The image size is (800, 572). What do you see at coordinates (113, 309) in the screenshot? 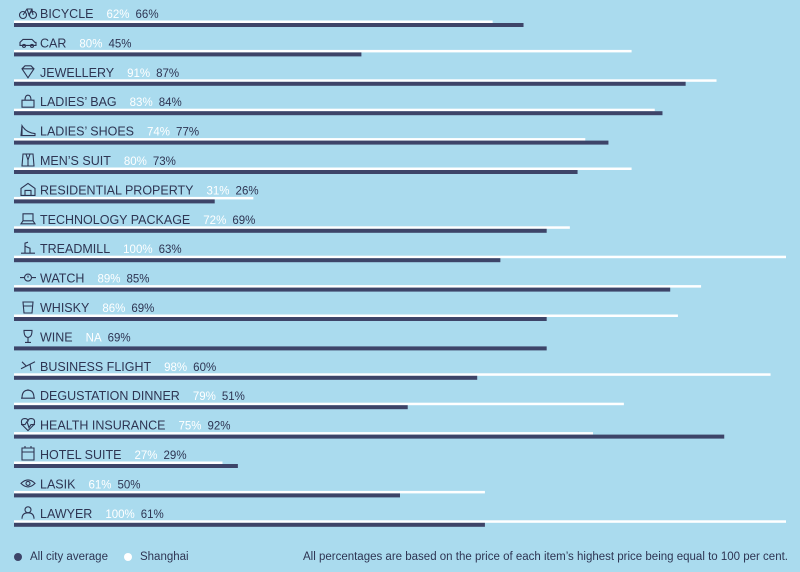
I see `shanghai-value-label: 86%` at bounding box center [113, 309].